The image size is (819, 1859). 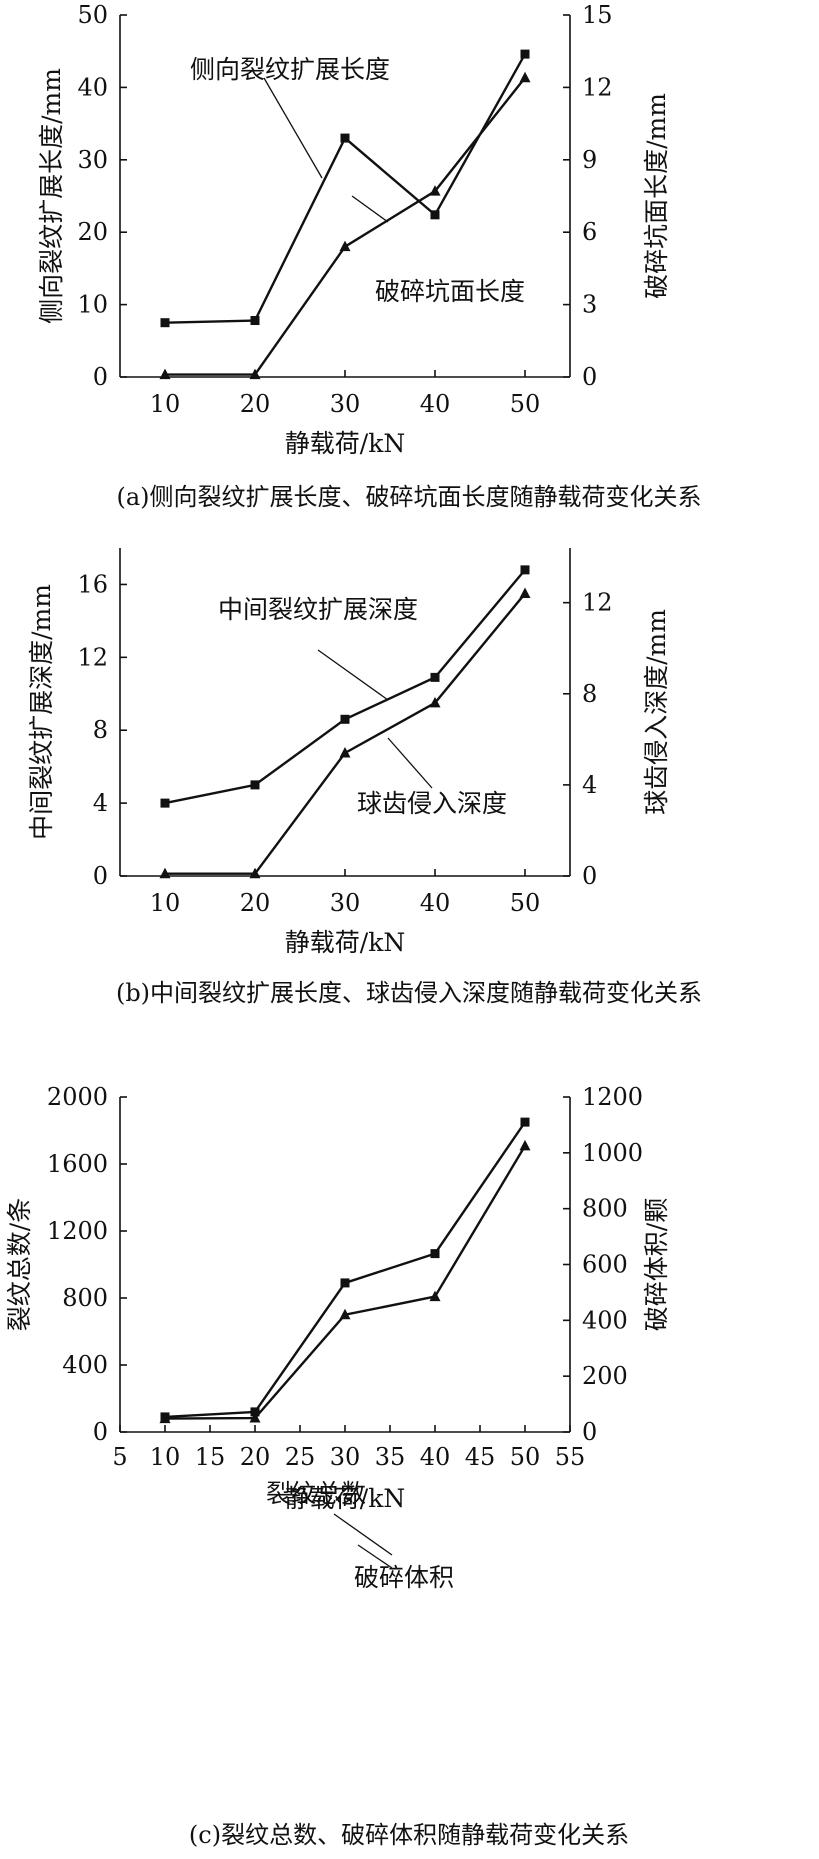 I want to click on y-tick-label-right: 1000, so click(x=612, y=1153).